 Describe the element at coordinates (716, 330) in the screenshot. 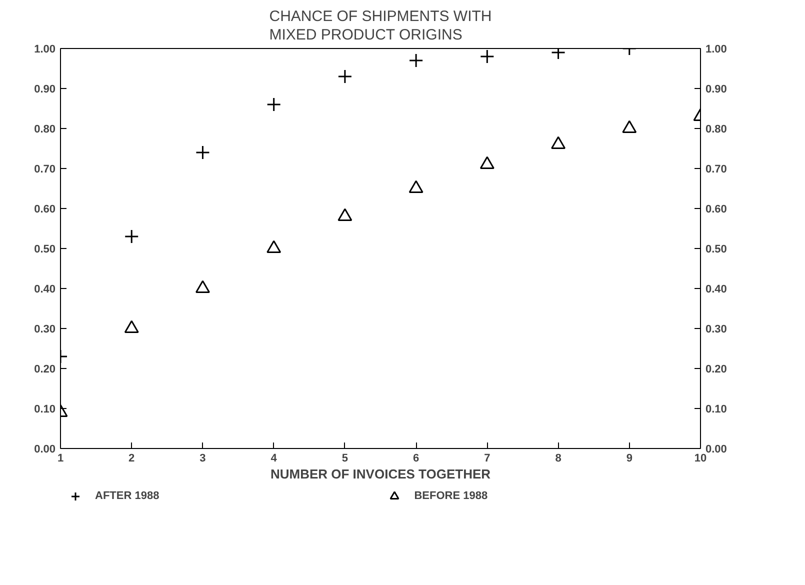

I see `y2-tick-label: 0.30` at that location.